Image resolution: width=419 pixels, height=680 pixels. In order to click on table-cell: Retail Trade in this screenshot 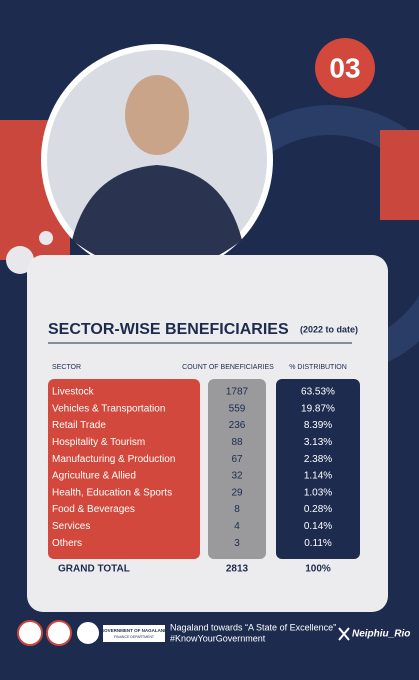, I will do `click(79, 425)`.